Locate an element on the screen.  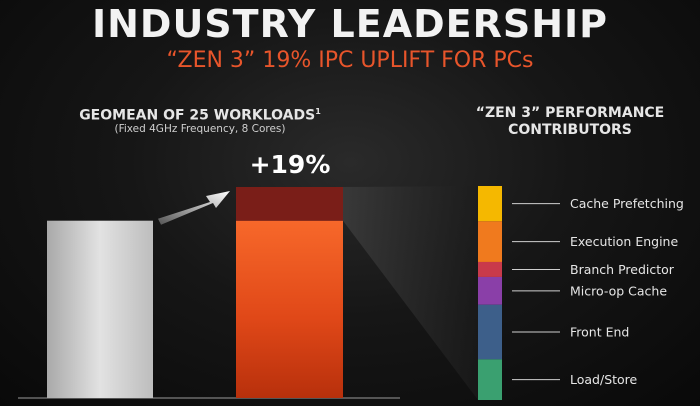
contributor-label-branch-predictor: Branch Predictor is located at coordinates (622, 269).